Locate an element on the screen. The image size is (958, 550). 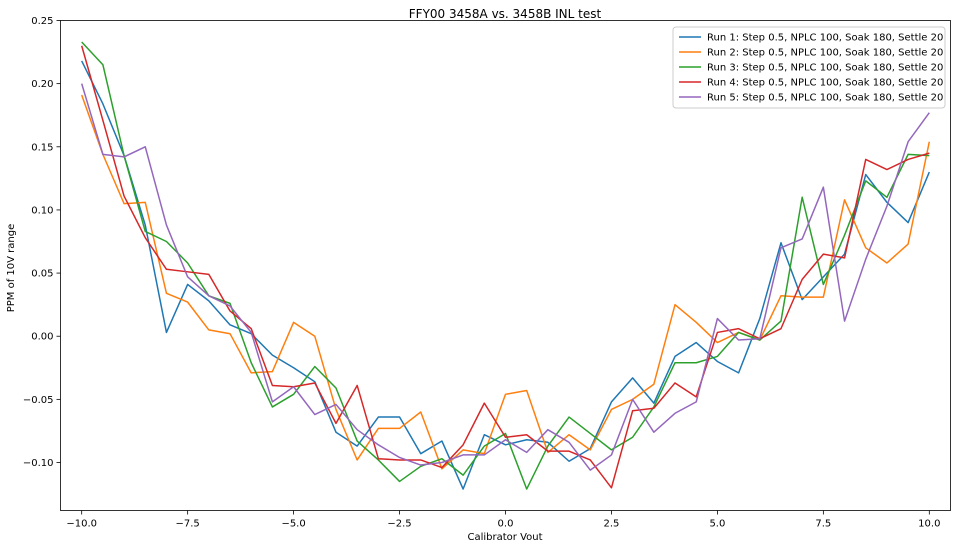
x-tick-label: −2.5 is located at coordinates (399, 524).